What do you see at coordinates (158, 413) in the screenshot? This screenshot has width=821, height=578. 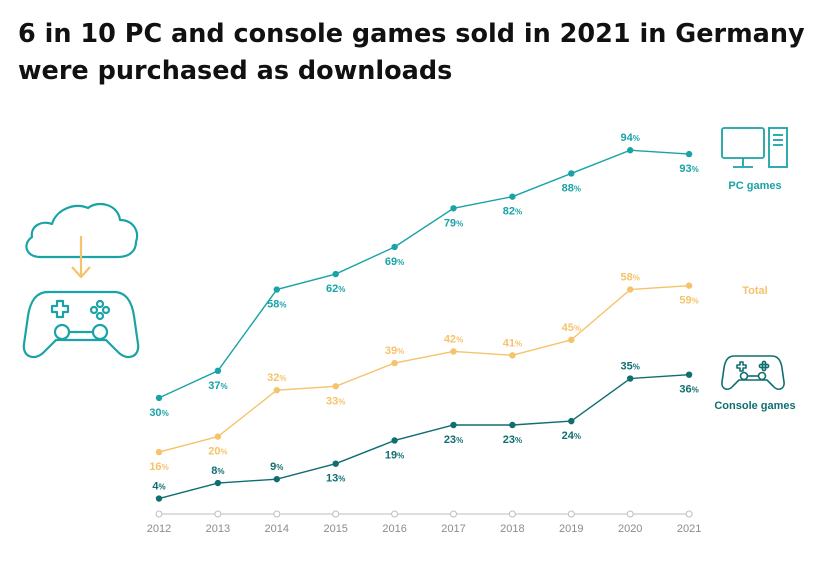 I see `data-label-pc: 30%` at bounding box center [158, 413].